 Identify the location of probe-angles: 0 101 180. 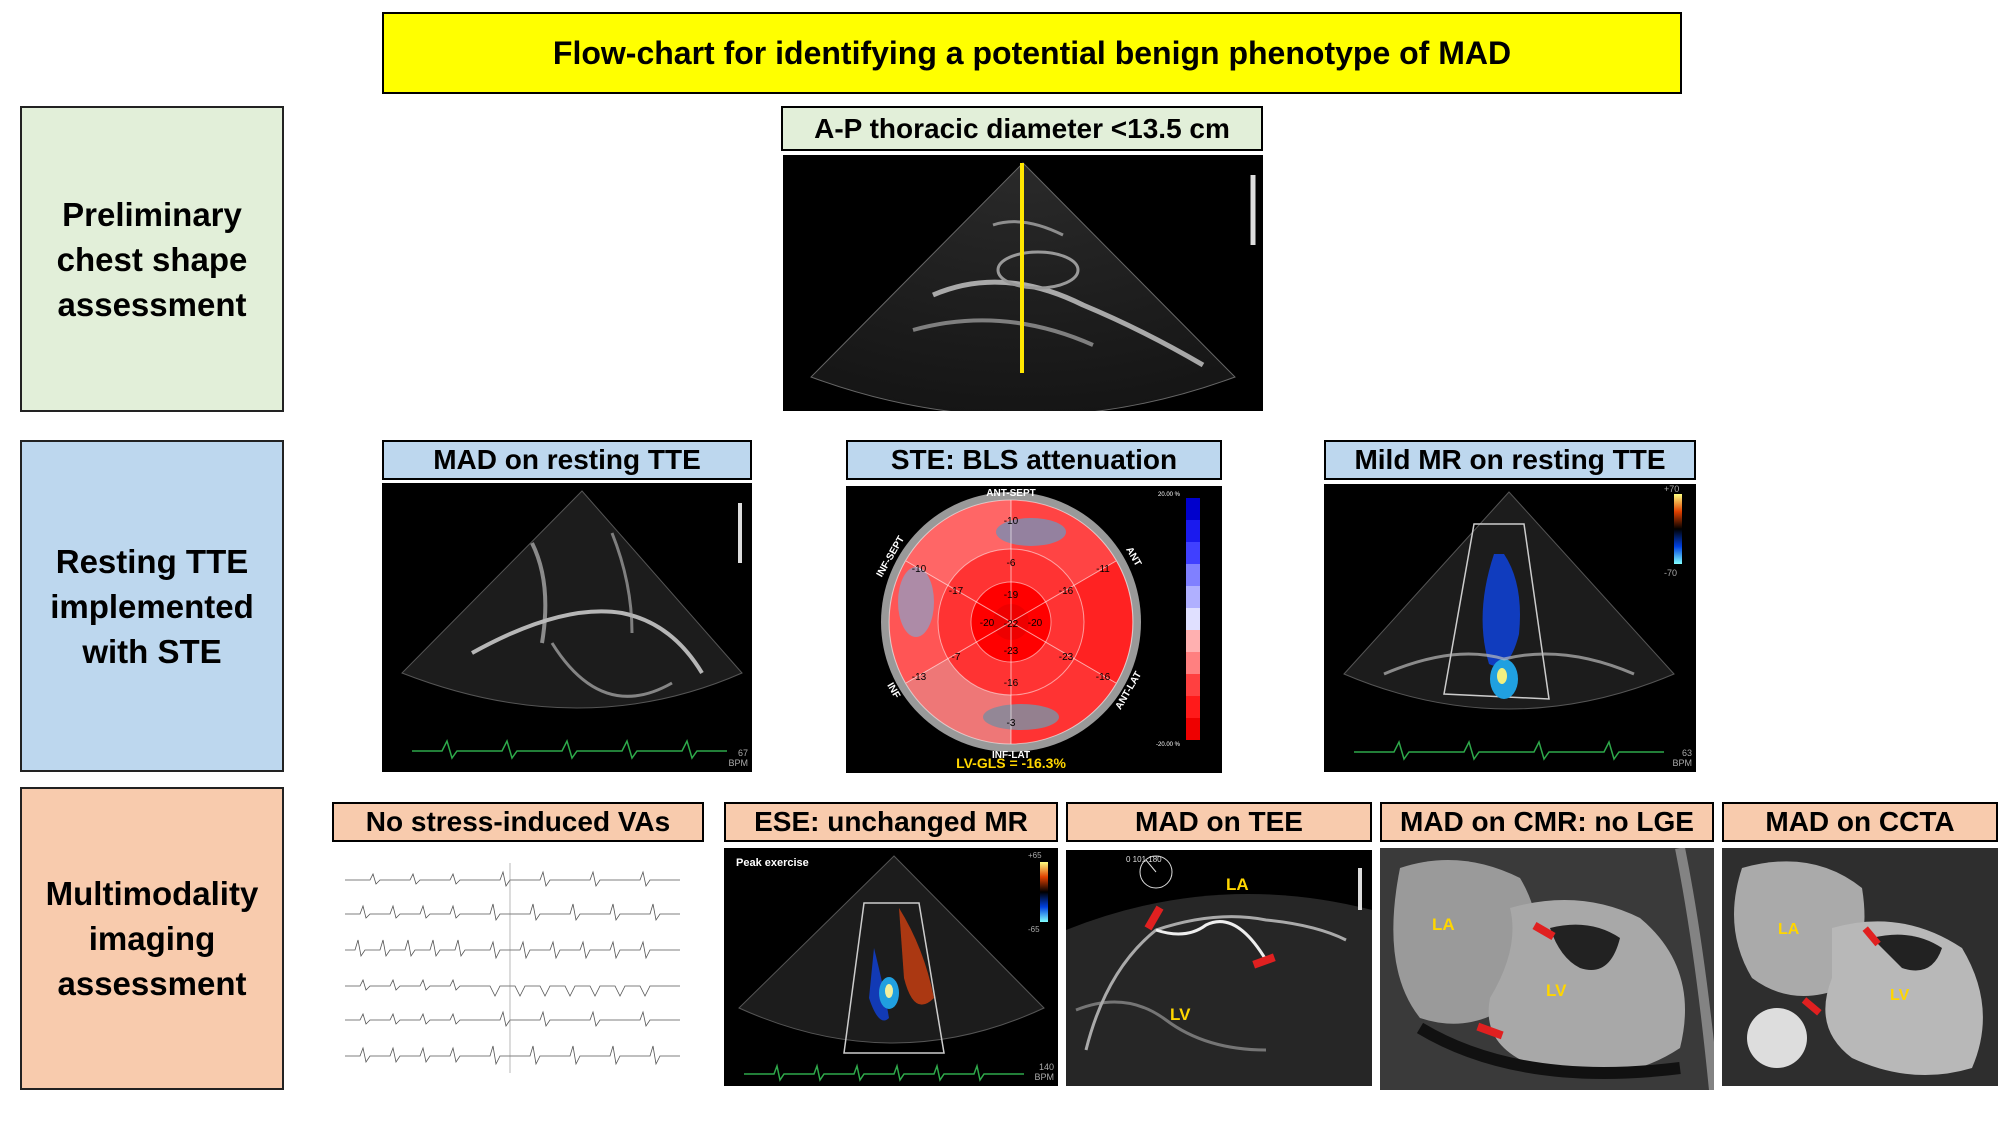
(1144, 859).